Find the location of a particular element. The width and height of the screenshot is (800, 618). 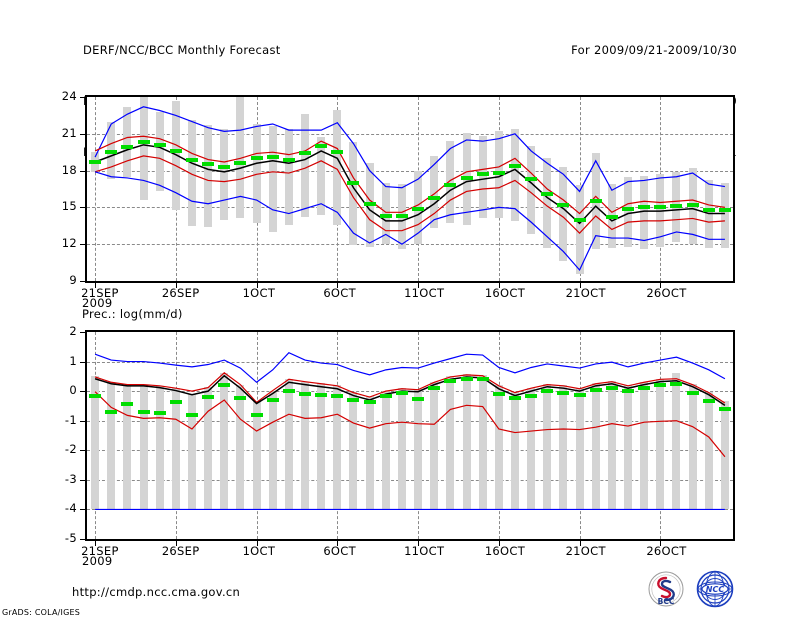

series-upper_quartile is located at coordinates (410, 388).